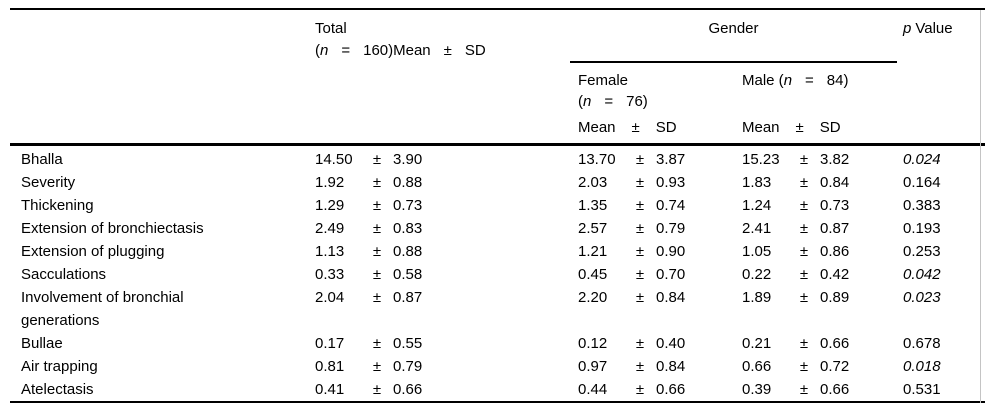  Describe the element at coordinates (757, 343) in the screenshot. I see `mean-value: 0.21` at that location.